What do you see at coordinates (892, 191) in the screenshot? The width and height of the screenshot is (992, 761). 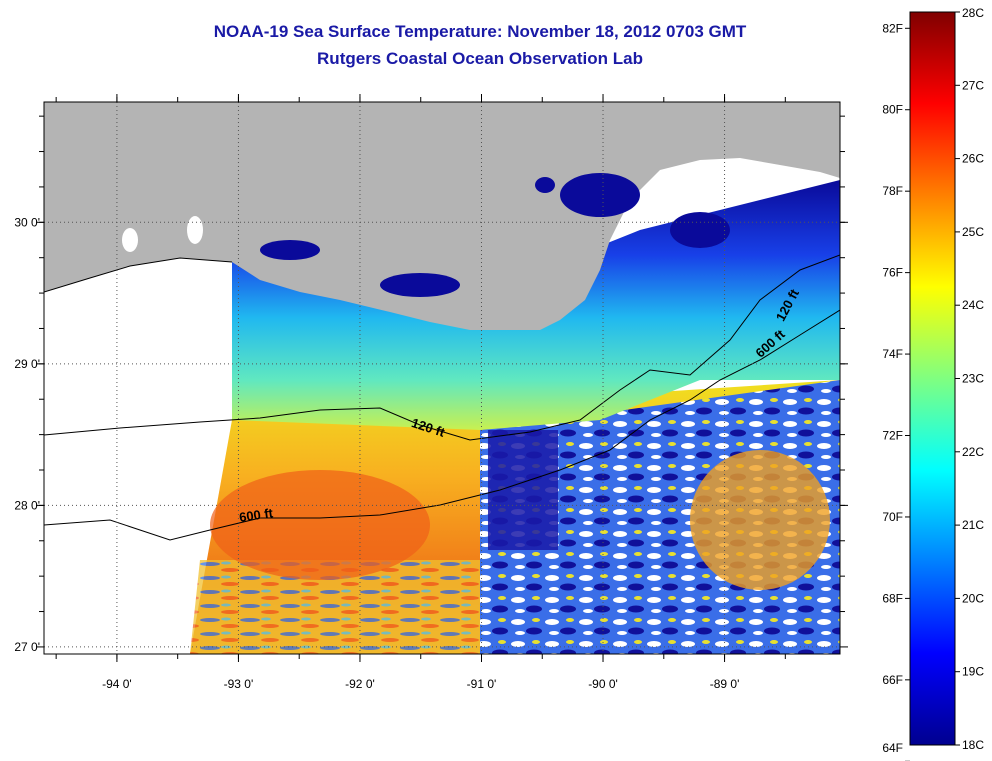 I see `colorbar-f-label: 78F` at bounding box center [892, 191].